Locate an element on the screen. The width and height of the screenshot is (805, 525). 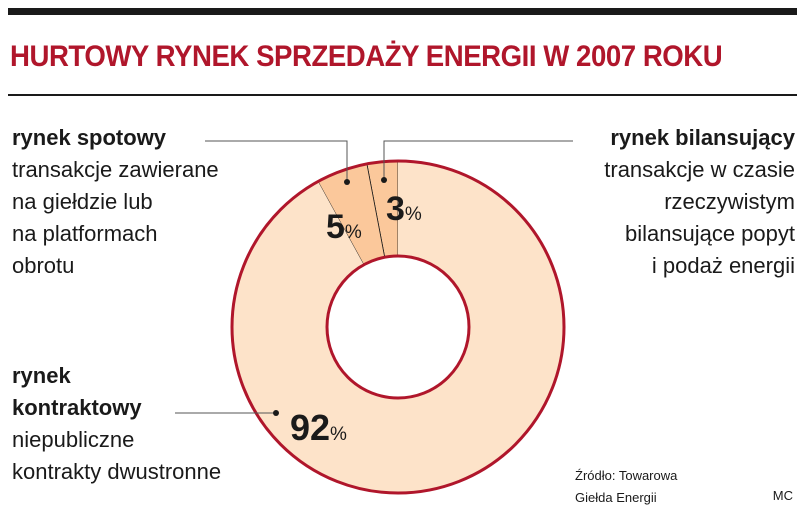
label-contract-line: niepubliczne is located at coordinates (73, 439).